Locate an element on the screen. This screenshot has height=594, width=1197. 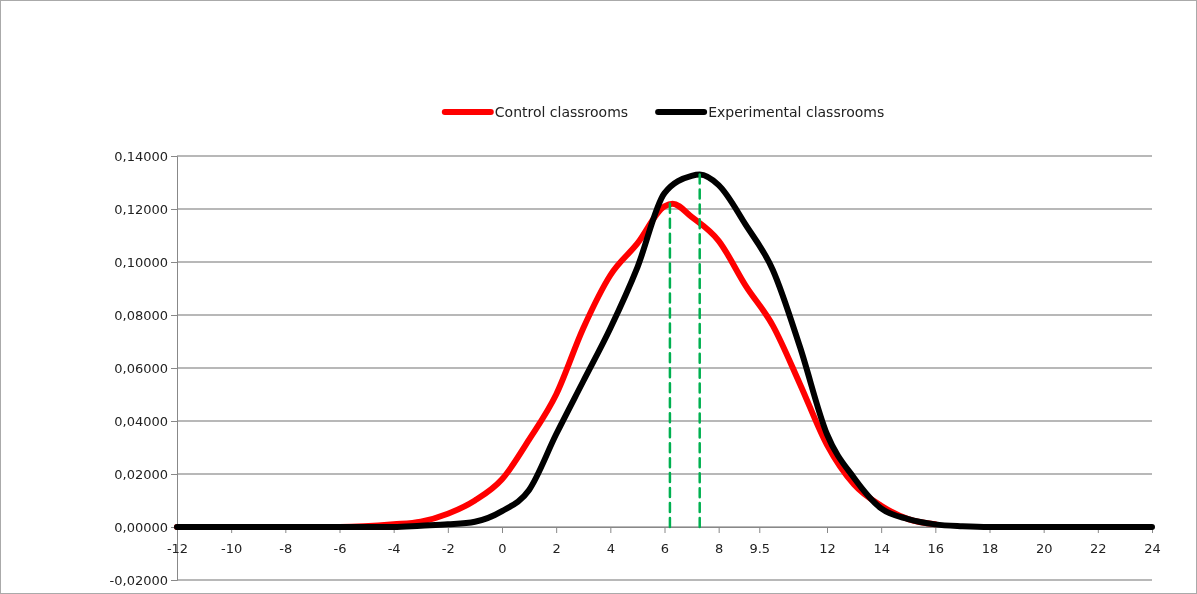
y-tick-label: 0,10000 is located at coordinates (141, 262).